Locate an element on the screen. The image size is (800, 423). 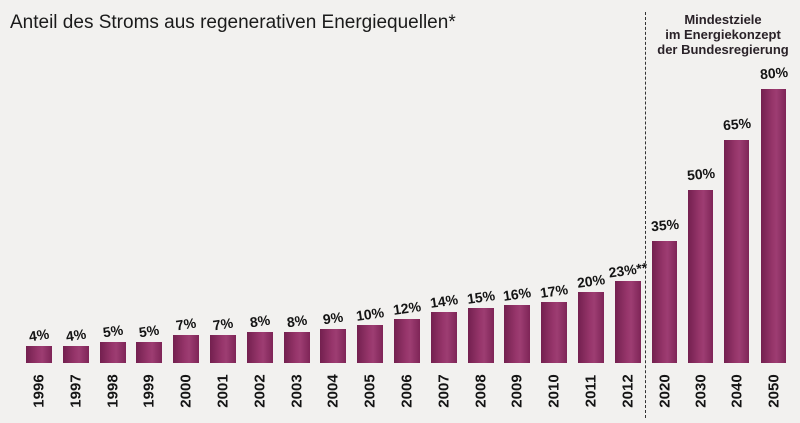
bar-1997 is located at coordinates (76, 354).